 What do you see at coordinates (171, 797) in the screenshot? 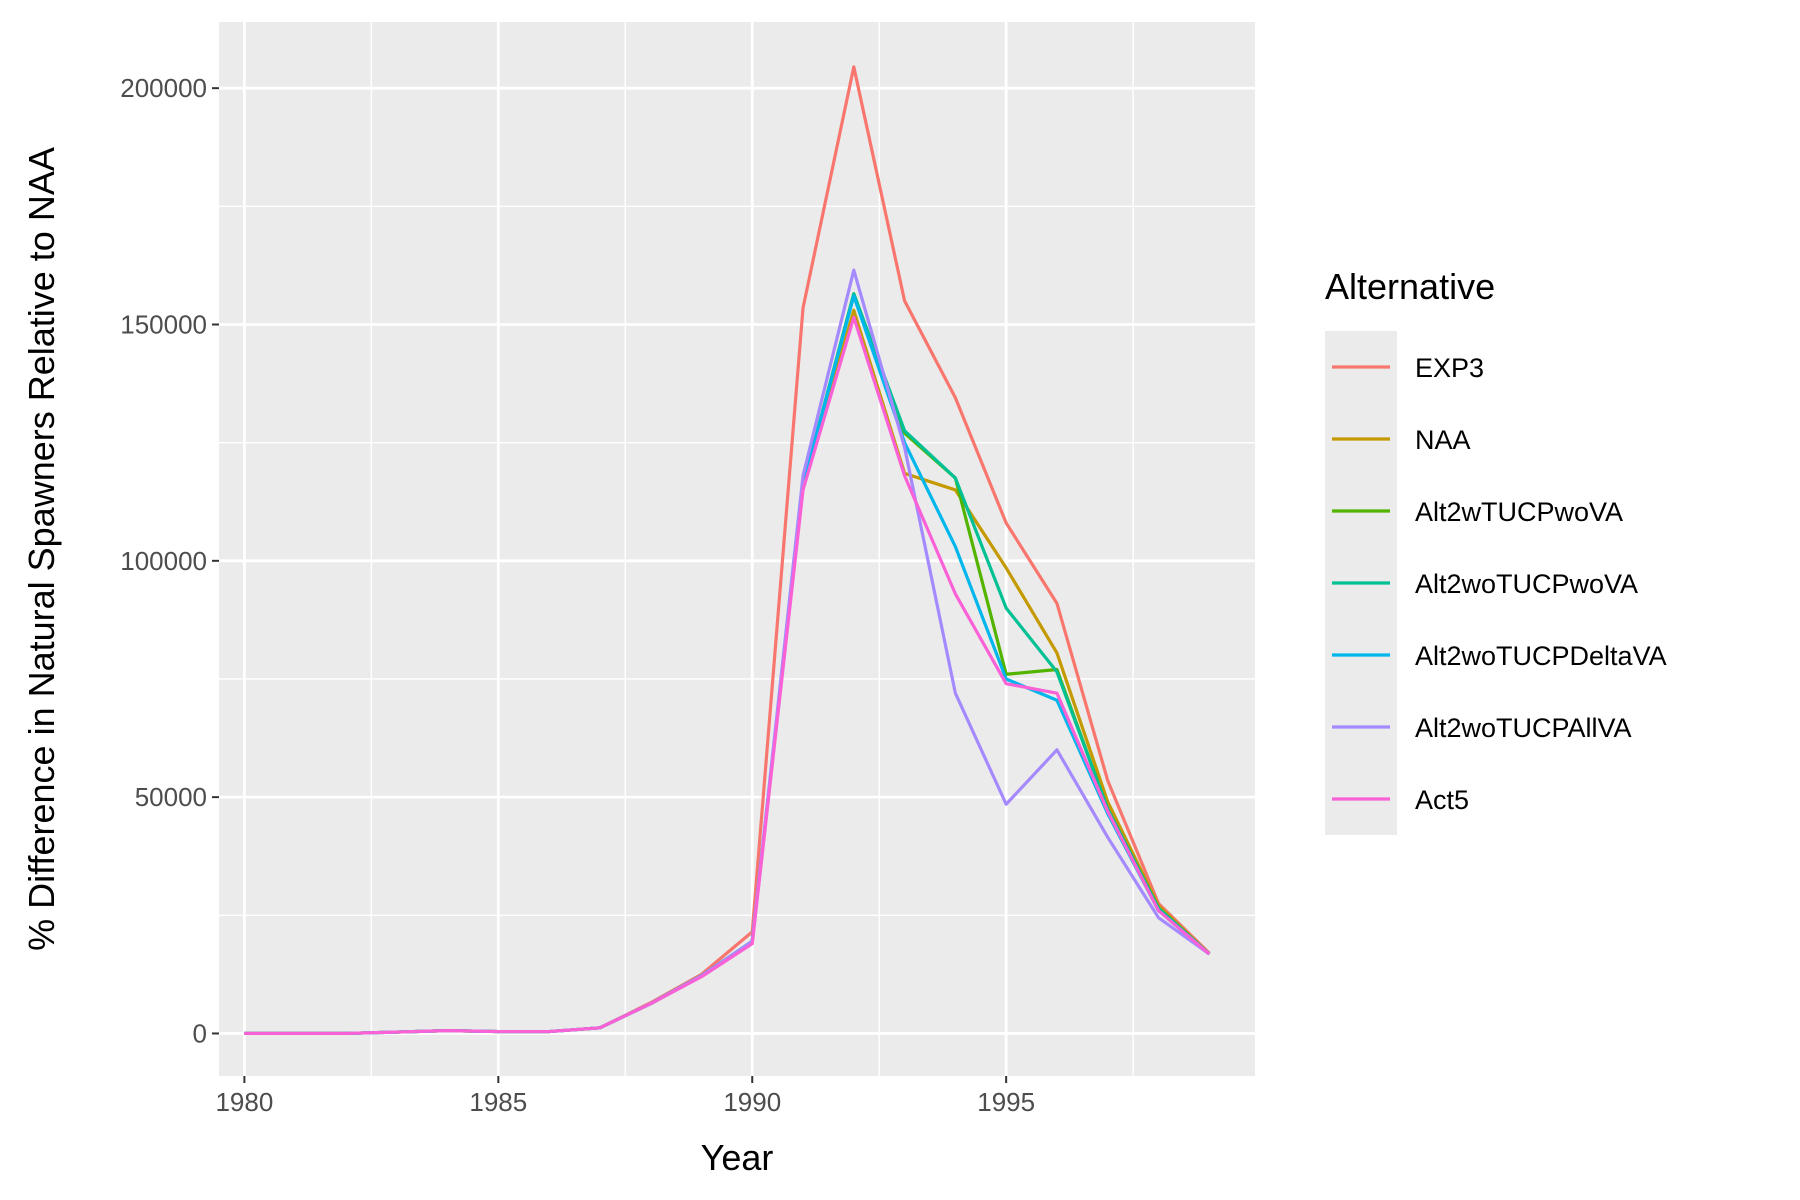
I see `y-tick-label: 50000` at bounding box center [171, 797].